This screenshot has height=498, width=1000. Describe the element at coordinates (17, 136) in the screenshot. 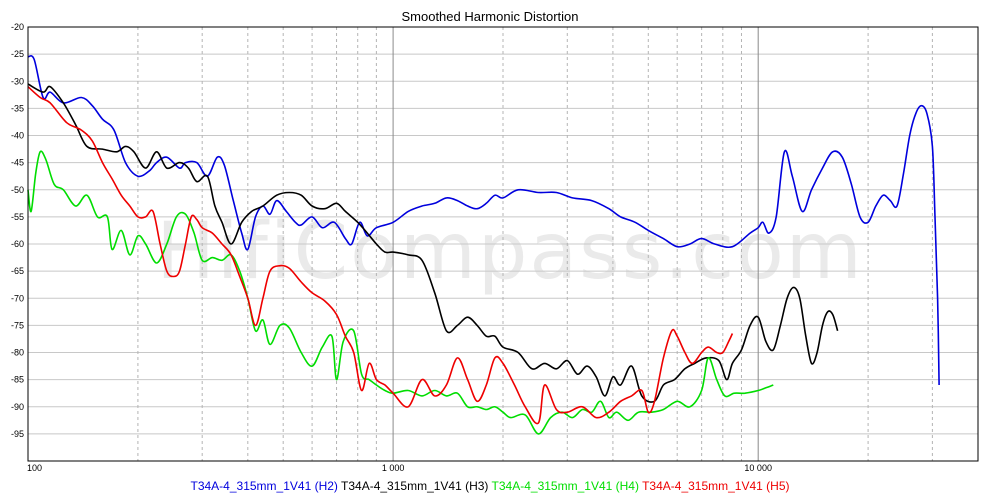

I see `y-tick-label: -40` at that location.